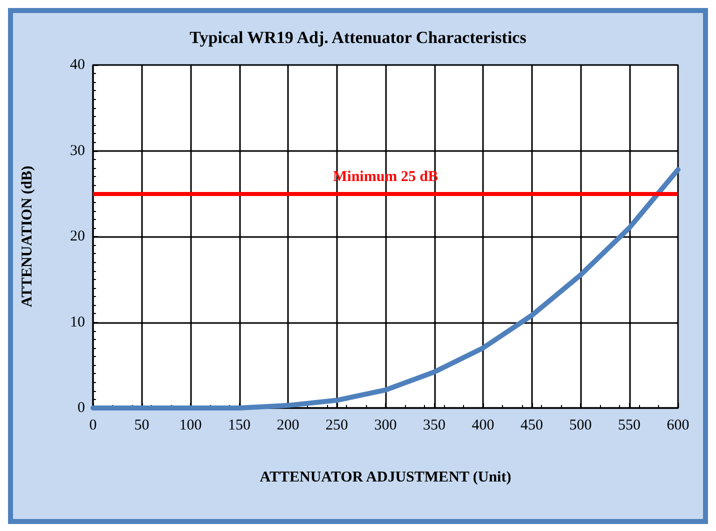  I want to click on x-tick-label: 450, so click(531, 426).